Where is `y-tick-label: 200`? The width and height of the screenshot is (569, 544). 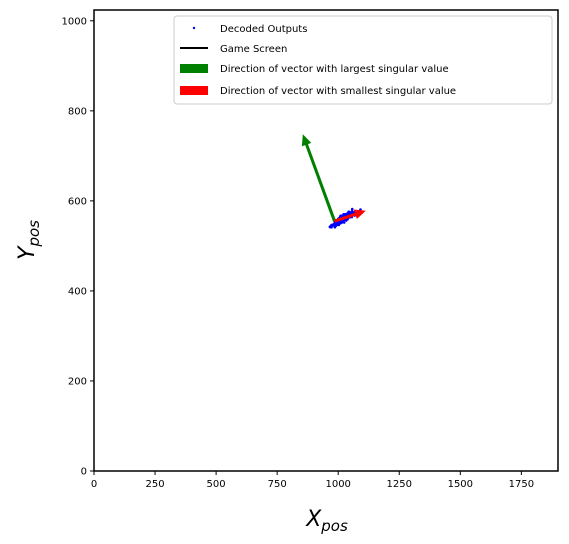
y-tick-label: 200 is located at coordinates (77, 381).